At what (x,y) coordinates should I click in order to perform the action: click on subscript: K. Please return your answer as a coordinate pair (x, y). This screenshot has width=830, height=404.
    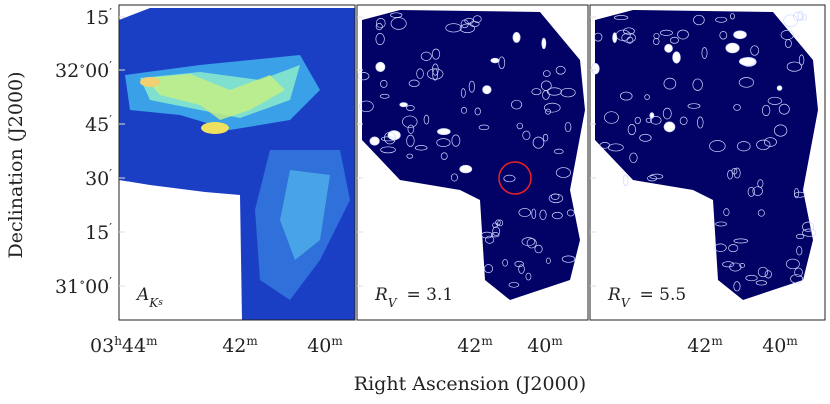
    Looking at the image, I should click on (153, 303).